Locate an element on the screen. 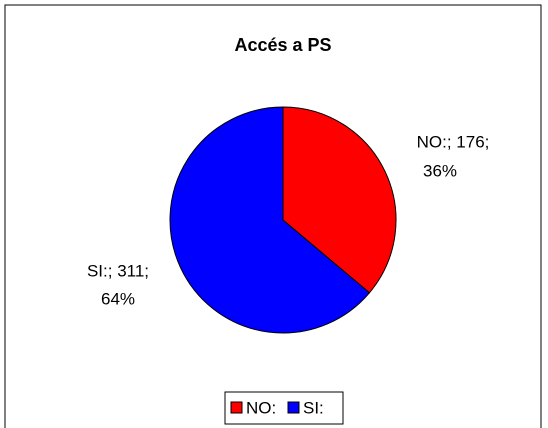 This screenshot has width=548, height=428. data-label: 64% is located at coordinates (118, 298).